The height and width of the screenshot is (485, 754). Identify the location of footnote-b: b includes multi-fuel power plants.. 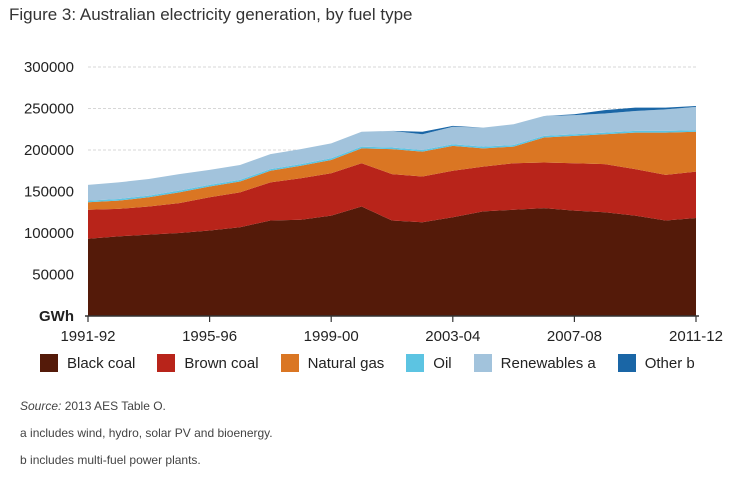
(146, 465).